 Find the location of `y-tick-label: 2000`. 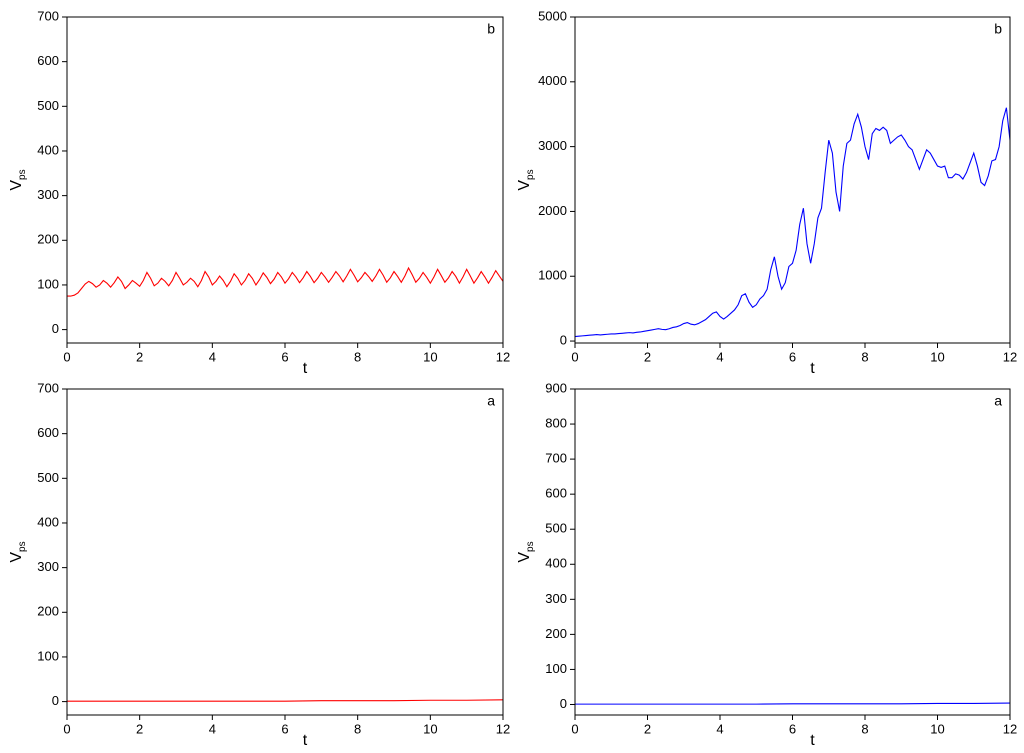

y-tick-label: 2000 is located at coordinates (552, 210).